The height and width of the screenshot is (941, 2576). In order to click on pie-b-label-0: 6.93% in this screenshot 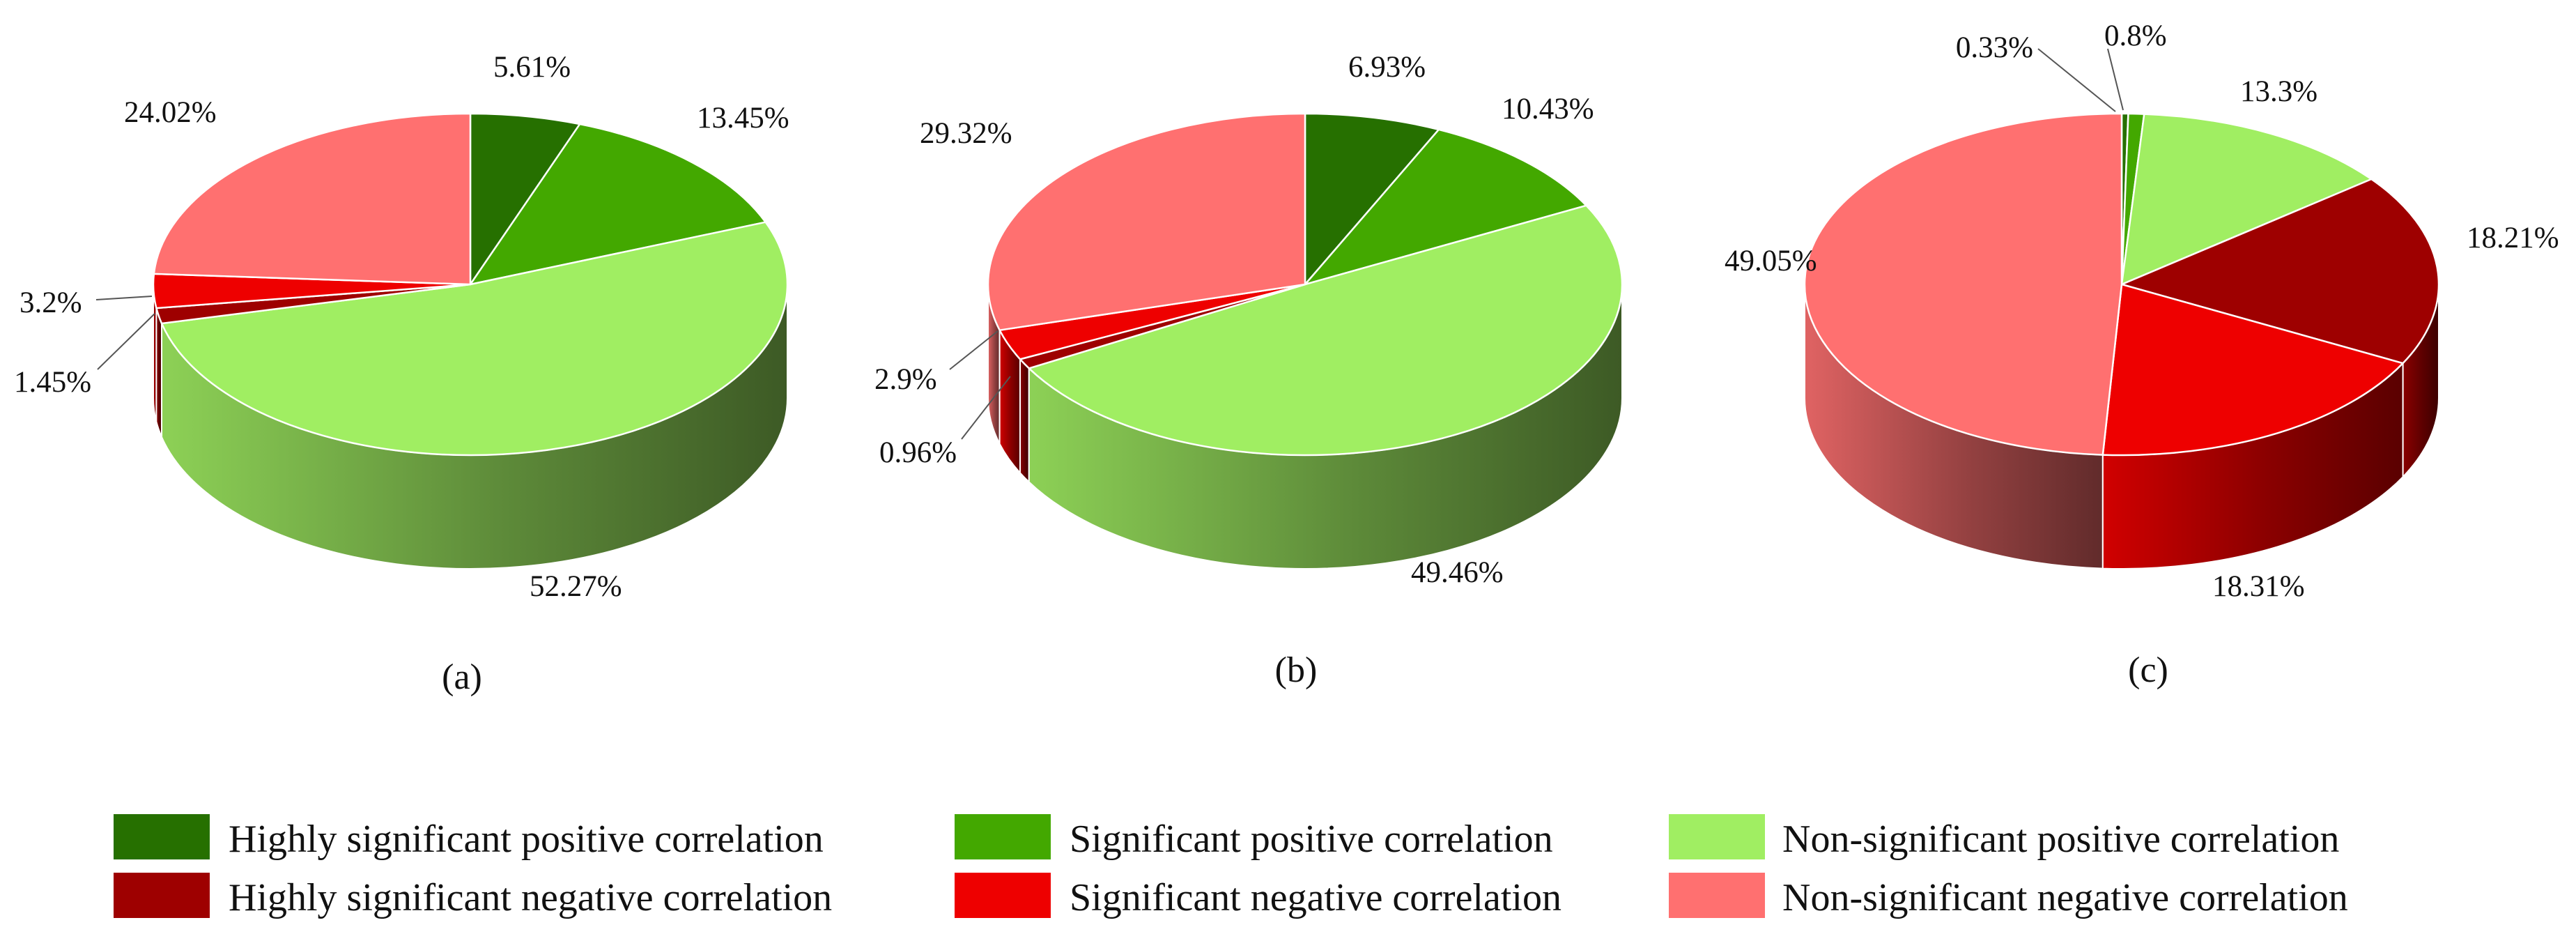, I will do `click(1387, 67)`.